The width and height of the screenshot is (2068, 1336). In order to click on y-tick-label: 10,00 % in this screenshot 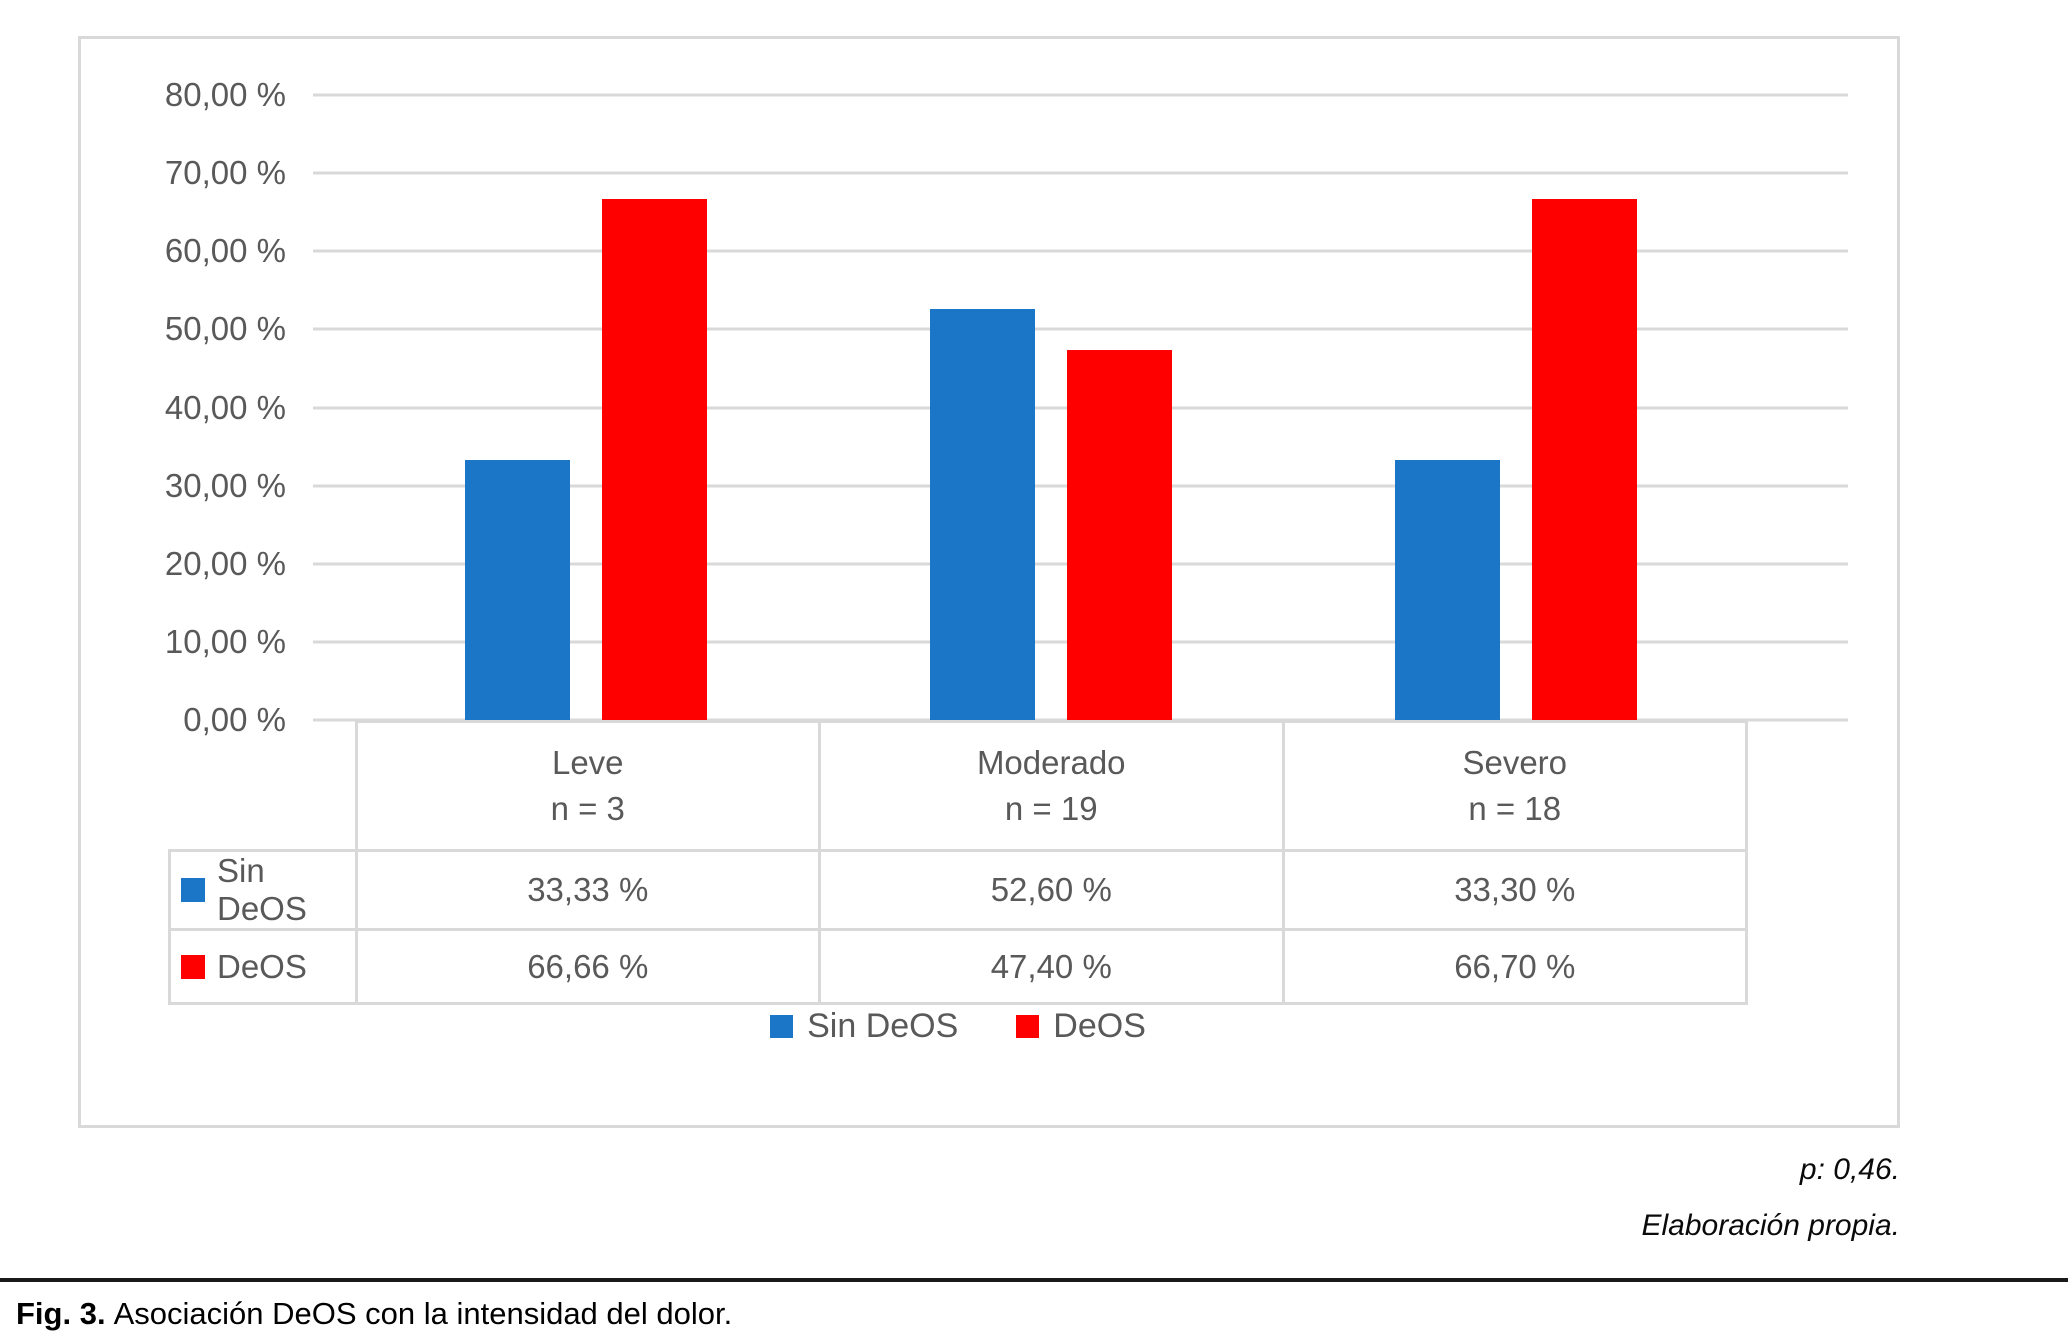, I will do `click(225, 641)`.